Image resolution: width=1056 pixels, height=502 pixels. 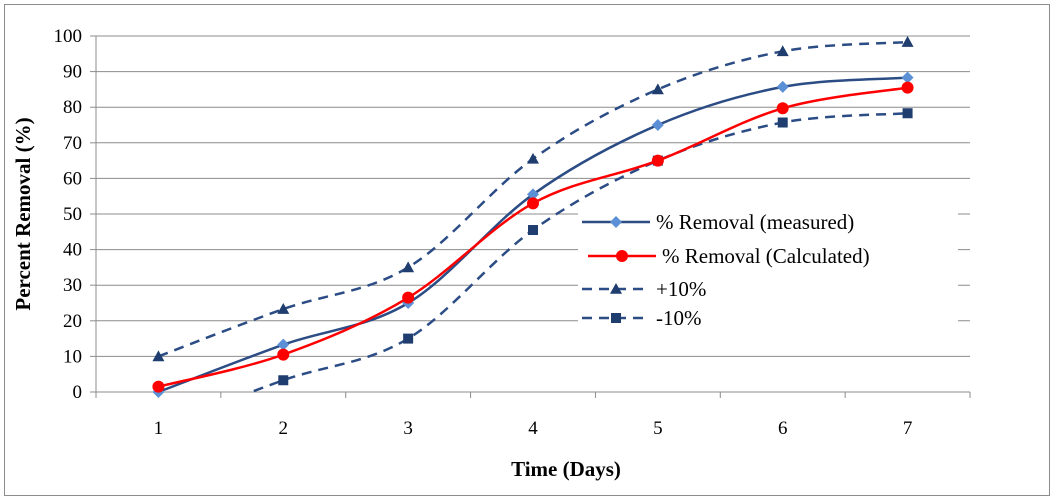 What do you see at coordinates (72, 250) in the screenshot?
I see `y-tick-label: 40` at bounding box center [72, 250].